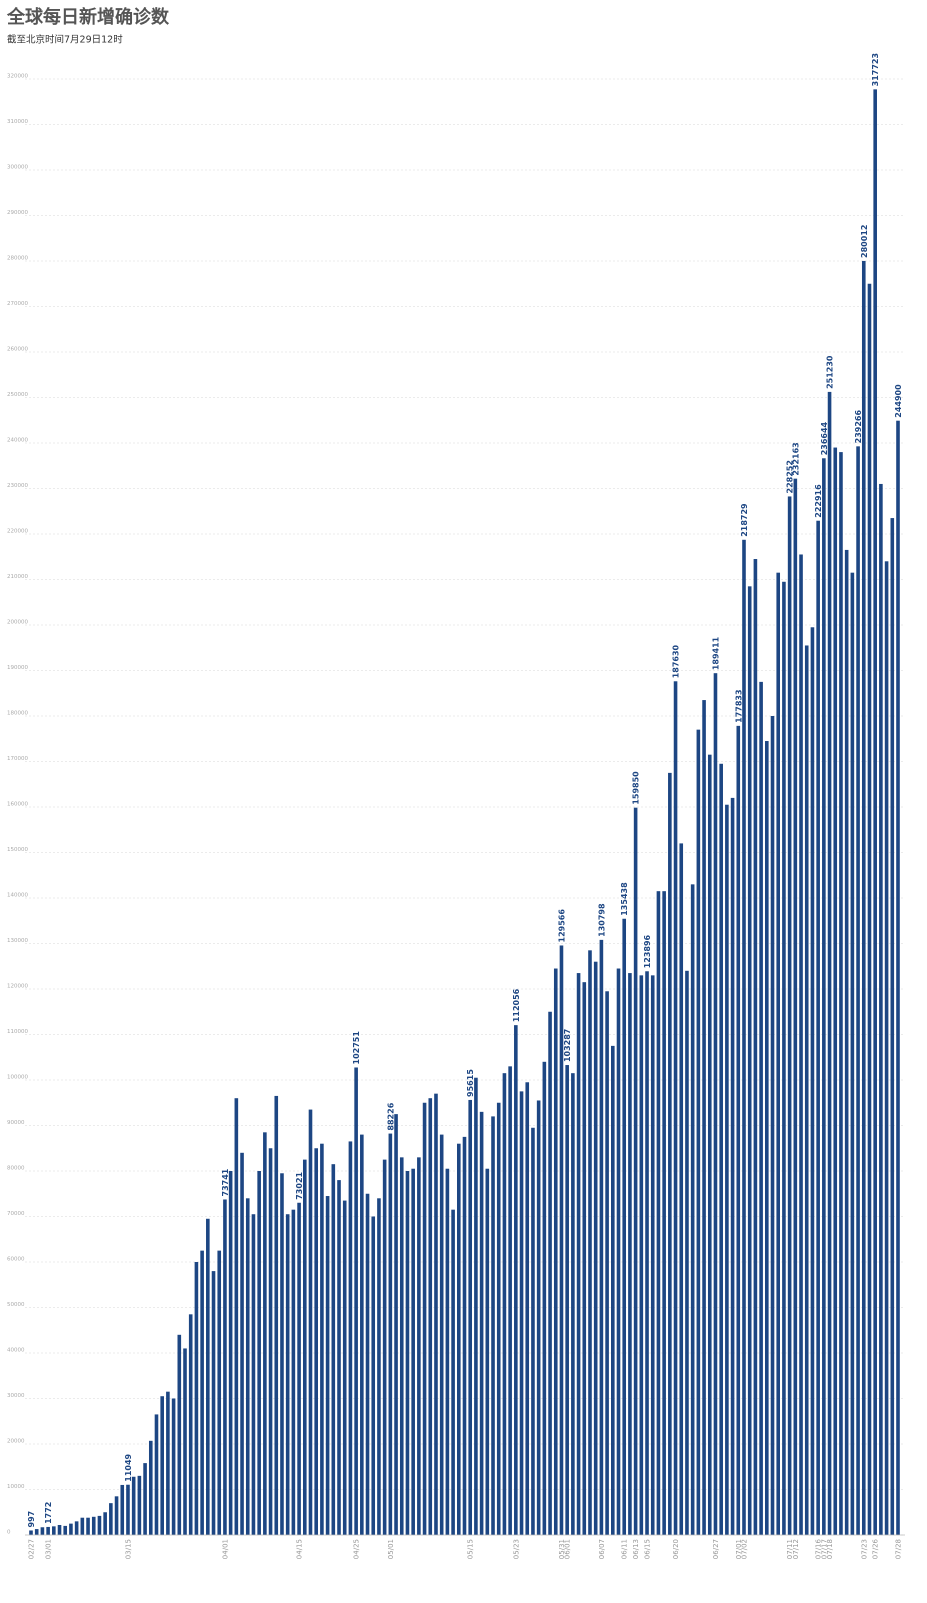 The image size is (927, 1603). I want to click on x-tick-label: 06/20, so click(676, 1549).